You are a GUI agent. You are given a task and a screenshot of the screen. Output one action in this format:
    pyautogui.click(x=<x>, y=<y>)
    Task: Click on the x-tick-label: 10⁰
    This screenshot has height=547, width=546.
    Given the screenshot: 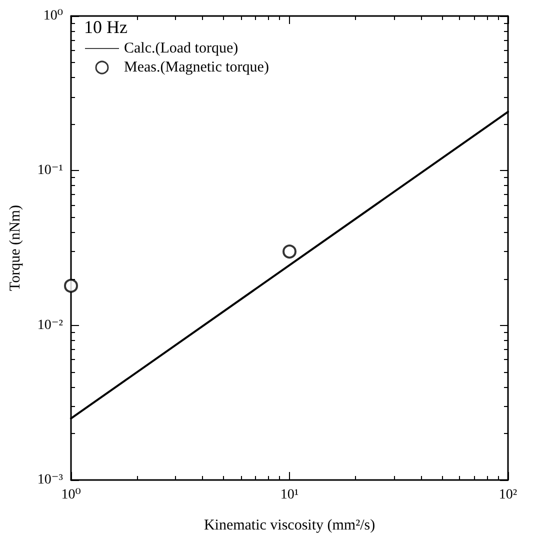 What is the action you would take?
    pyautogui.click(x=71, y=495)
    